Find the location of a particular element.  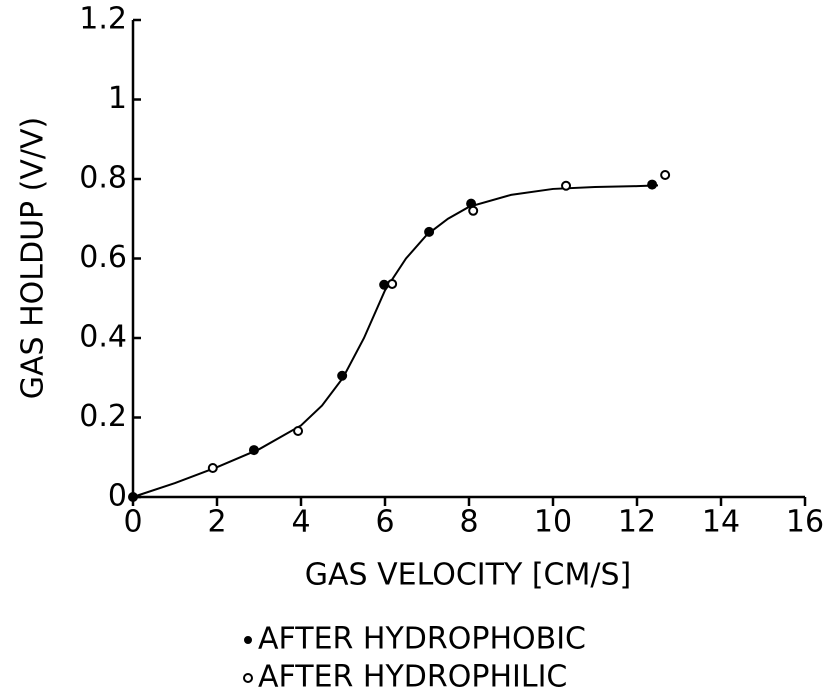

x-tick-label: 0 is located at coordinates (132, 522).